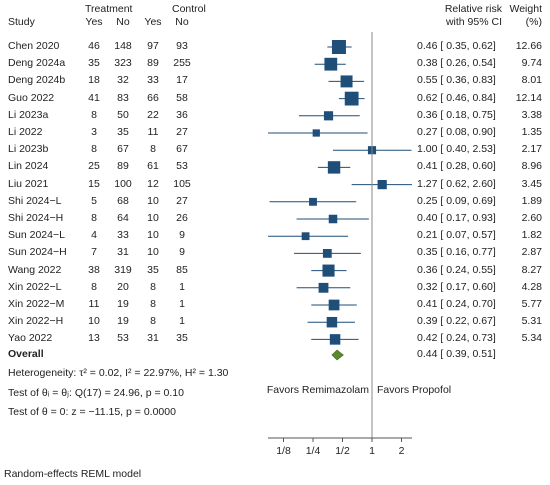 The image size is (550, 485). Describe the element at coordinates (526, 9) in the screenshot. I see `col-header-weight-1: Weight` at that location.